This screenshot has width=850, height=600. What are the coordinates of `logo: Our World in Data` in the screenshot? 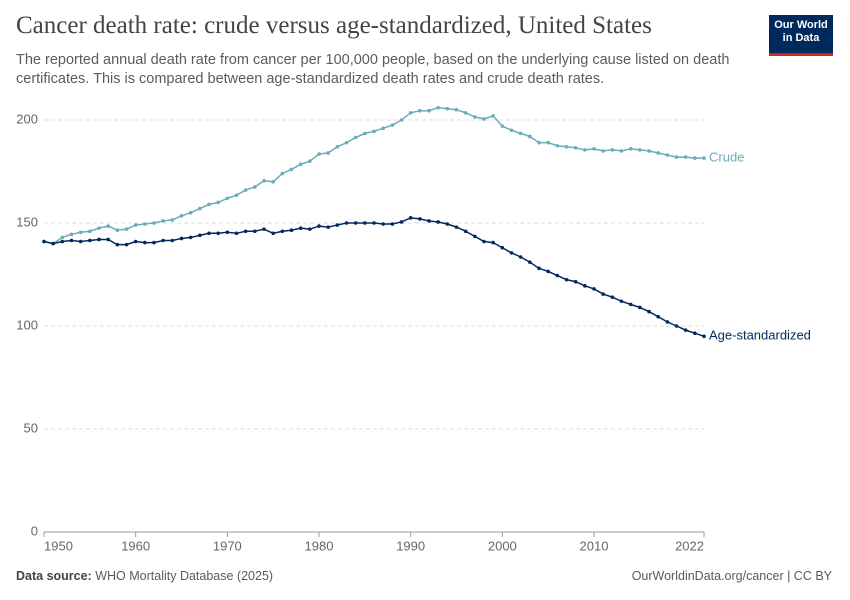 It's located at (801, 35).